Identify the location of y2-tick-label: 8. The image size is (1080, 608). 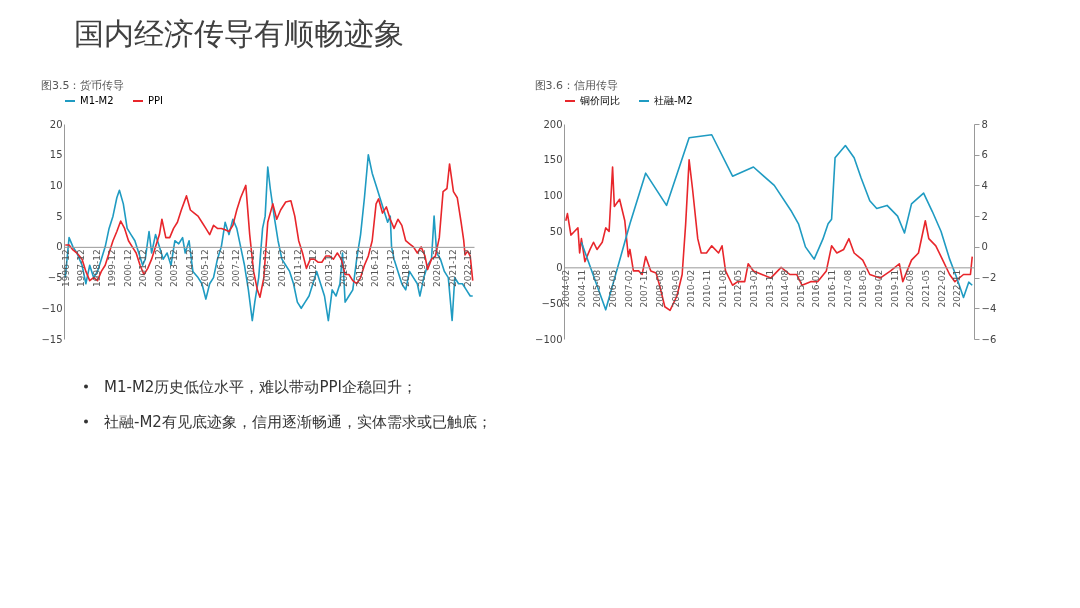
(984, 124).